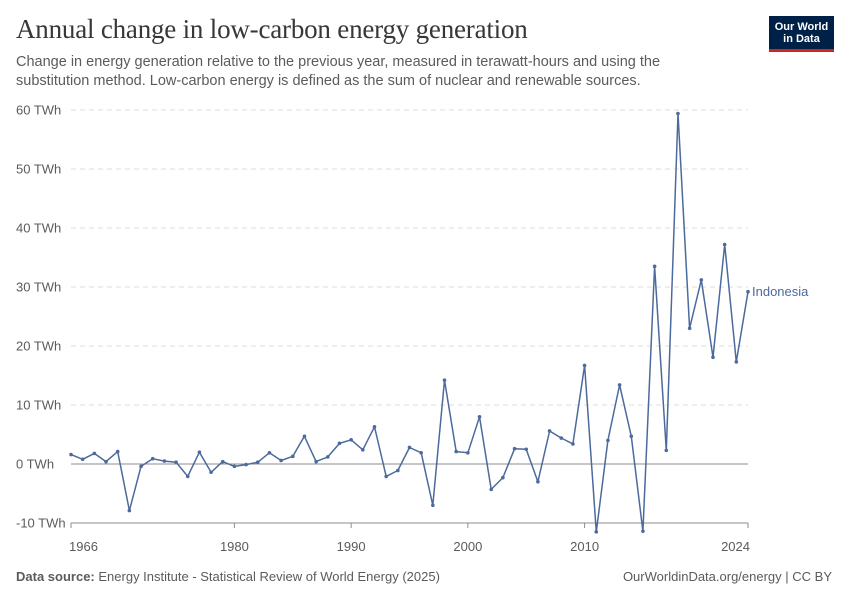  Describe the element at coordinates (38, 169) in the screenshot. I see `y-tick-label: 50 TWh` at that location.